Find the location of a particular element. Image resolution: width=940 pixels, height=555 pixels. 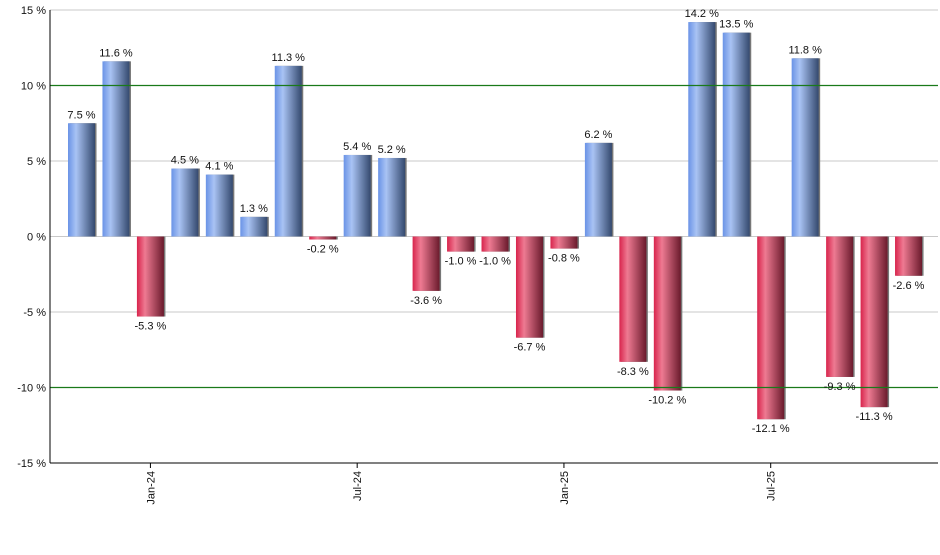

y-tick-label: 10 % is located at coordinates (33, 87).